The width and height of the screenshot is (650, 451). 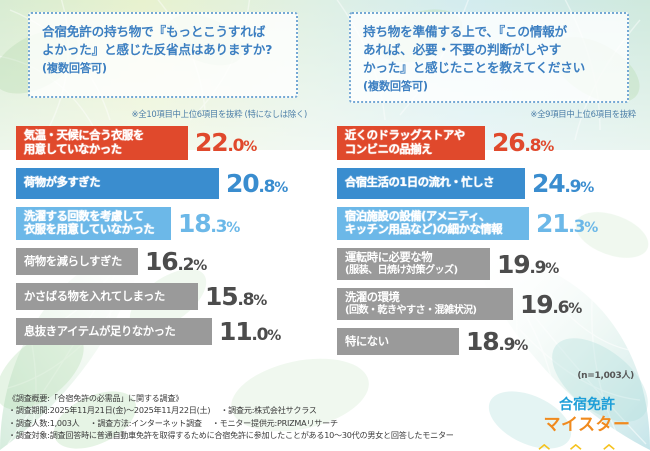 What do you see at coordinates (176, 262) in the screenshot?
I see `bar-value-left-4: 16.2%` at bounding box center [176, 262].